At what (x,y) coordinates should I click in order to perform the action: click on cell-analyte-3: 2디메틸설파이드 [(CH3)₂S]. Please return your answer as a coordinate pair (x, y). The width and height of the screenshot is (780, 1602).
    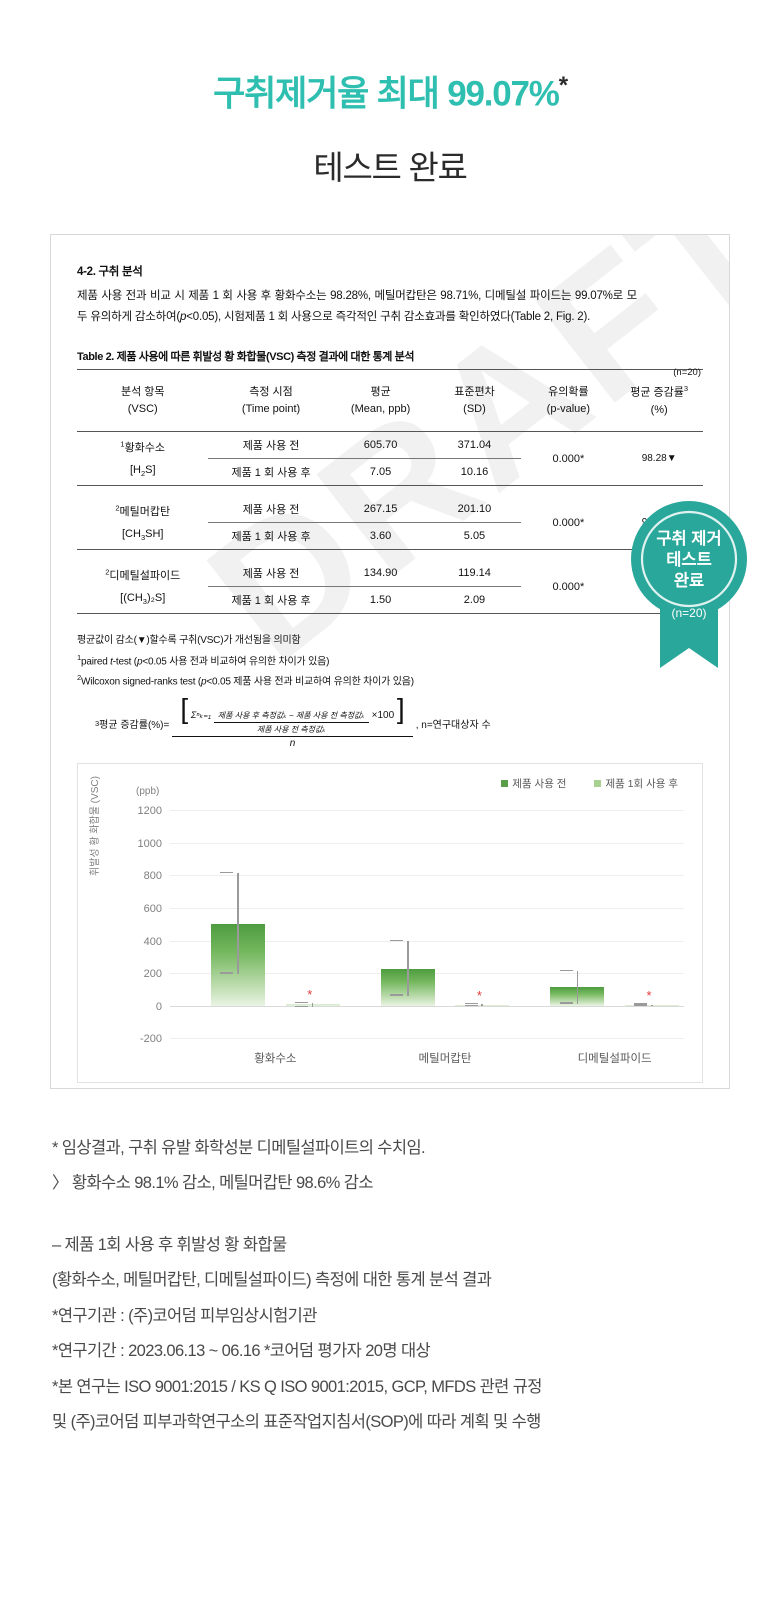
    Looking at the image, I should click on (143, 587).